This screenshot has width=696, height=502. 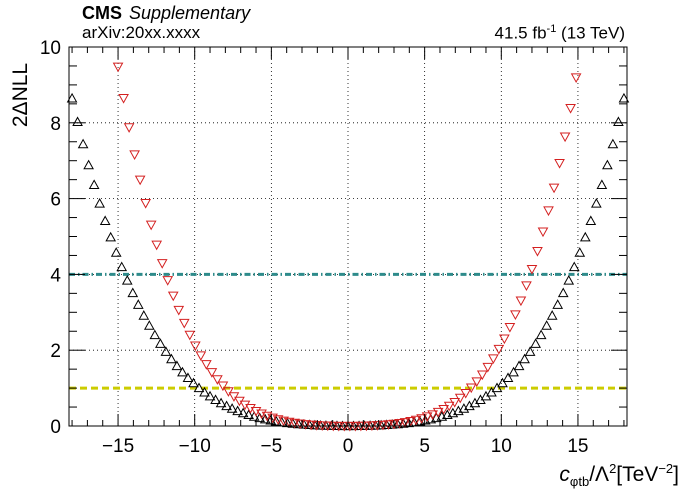 What do you see at coordinates (619, 475) in the screenshot?
I see `x-axis-label: cφtb/Λ2[TeV−2]` at bounding box center [619, 475].